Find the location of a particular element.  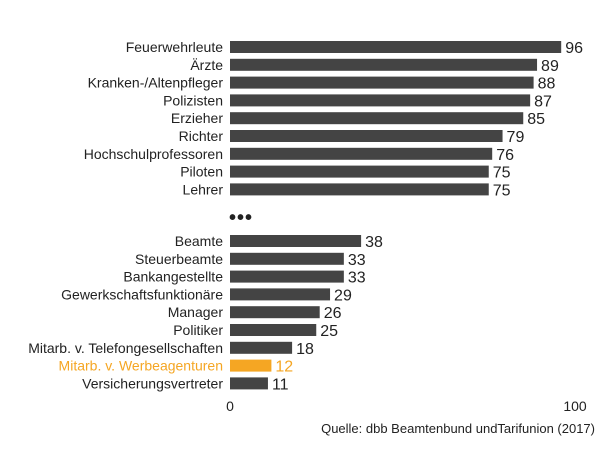

value-label: 89 is located at coordinates (550, 66).